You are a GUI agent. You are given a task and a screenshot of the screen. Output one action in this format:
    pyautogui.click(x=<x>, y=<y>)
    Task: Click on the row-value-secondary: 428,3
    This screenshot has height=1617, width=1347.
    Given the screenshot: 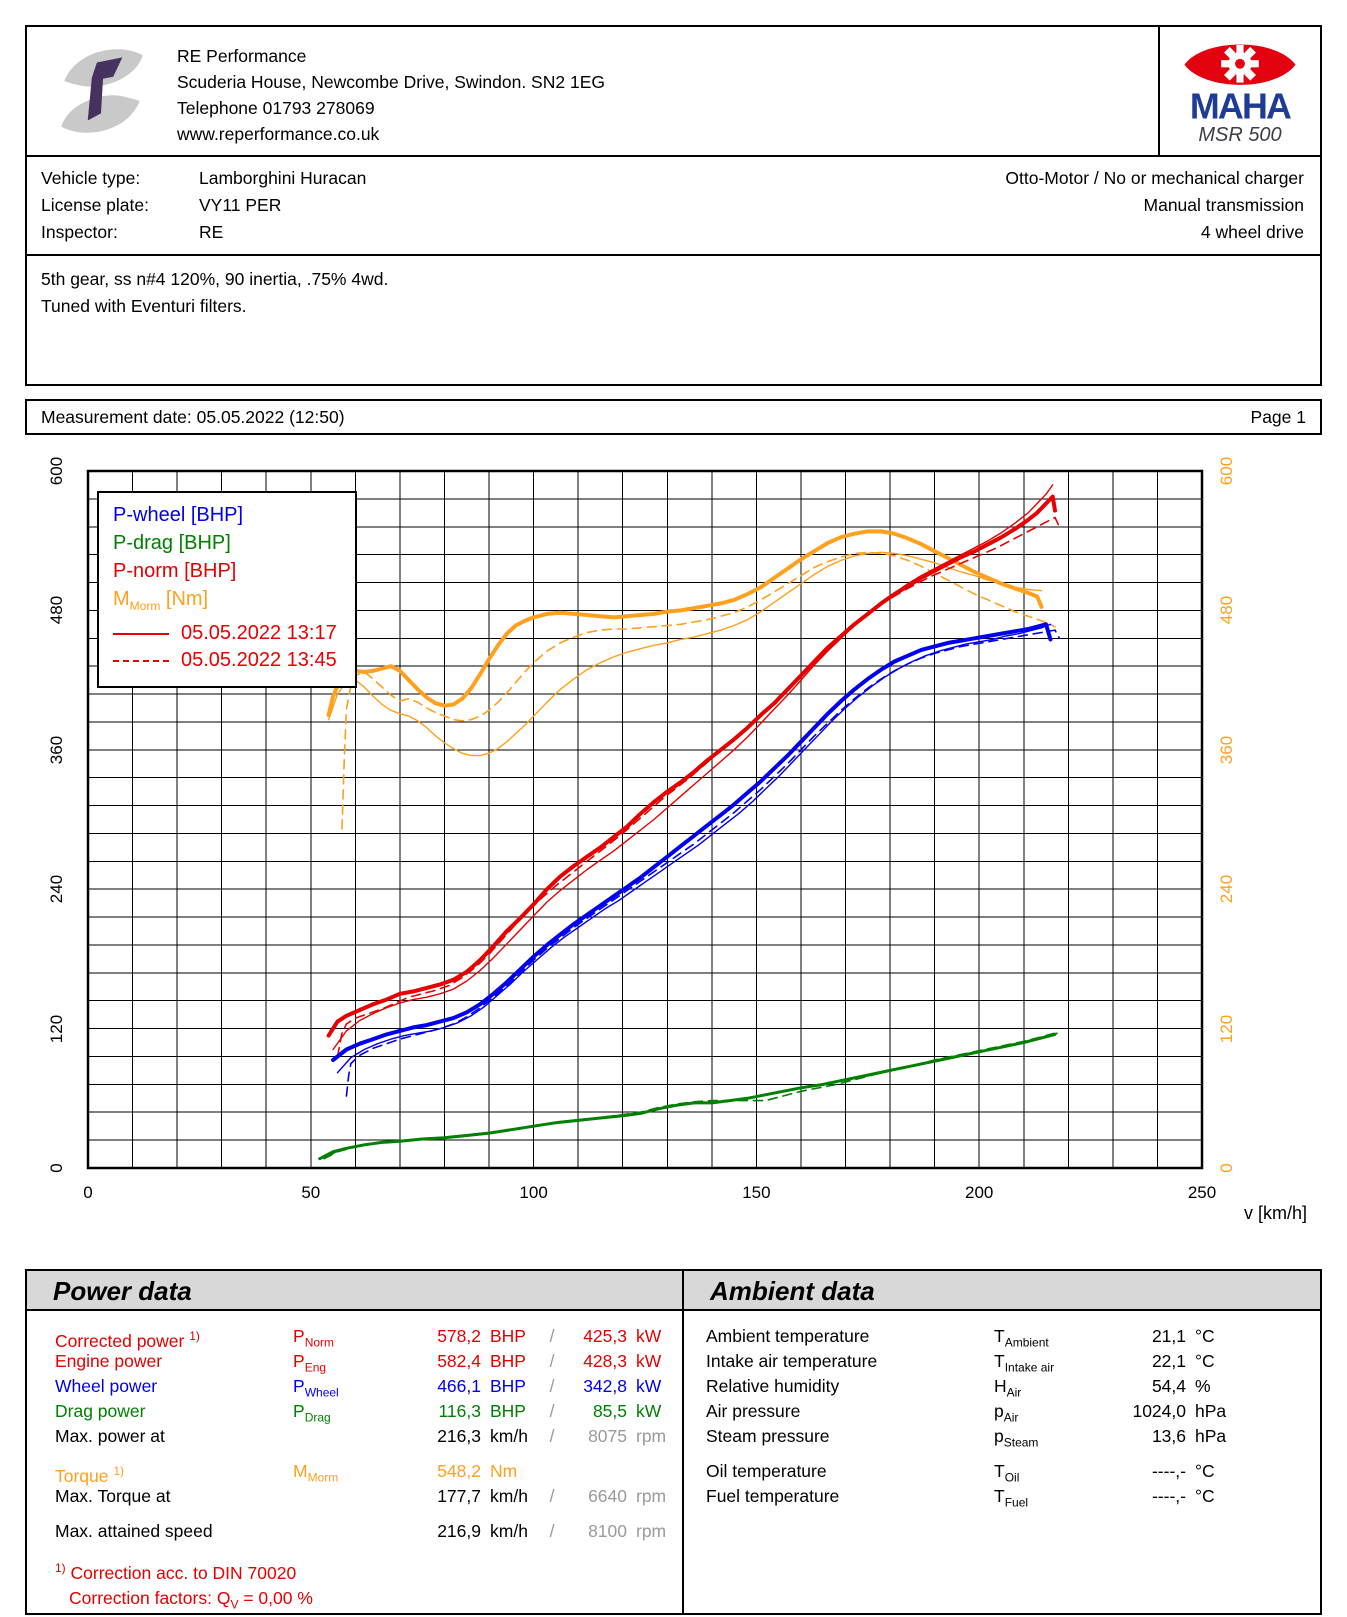 What is the action you would take?
    pyautogui.click(x=605, y=1361)
    